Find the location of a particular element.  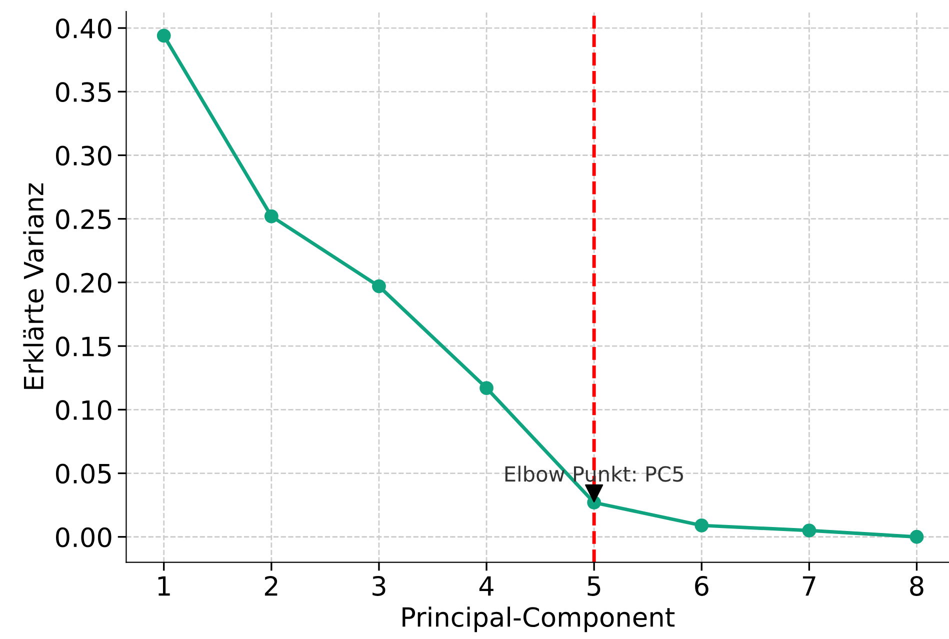

x-tick-label: 7 is located at coordinates (809, 586).